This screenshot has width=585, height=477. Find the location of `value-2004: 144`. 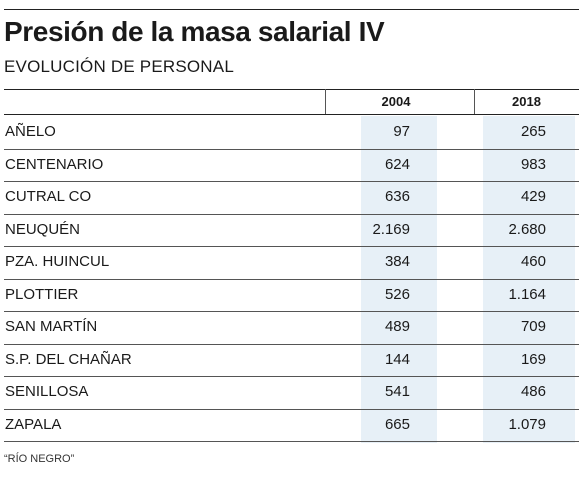

value-2004: 144 is located at coordinates (397, 359).